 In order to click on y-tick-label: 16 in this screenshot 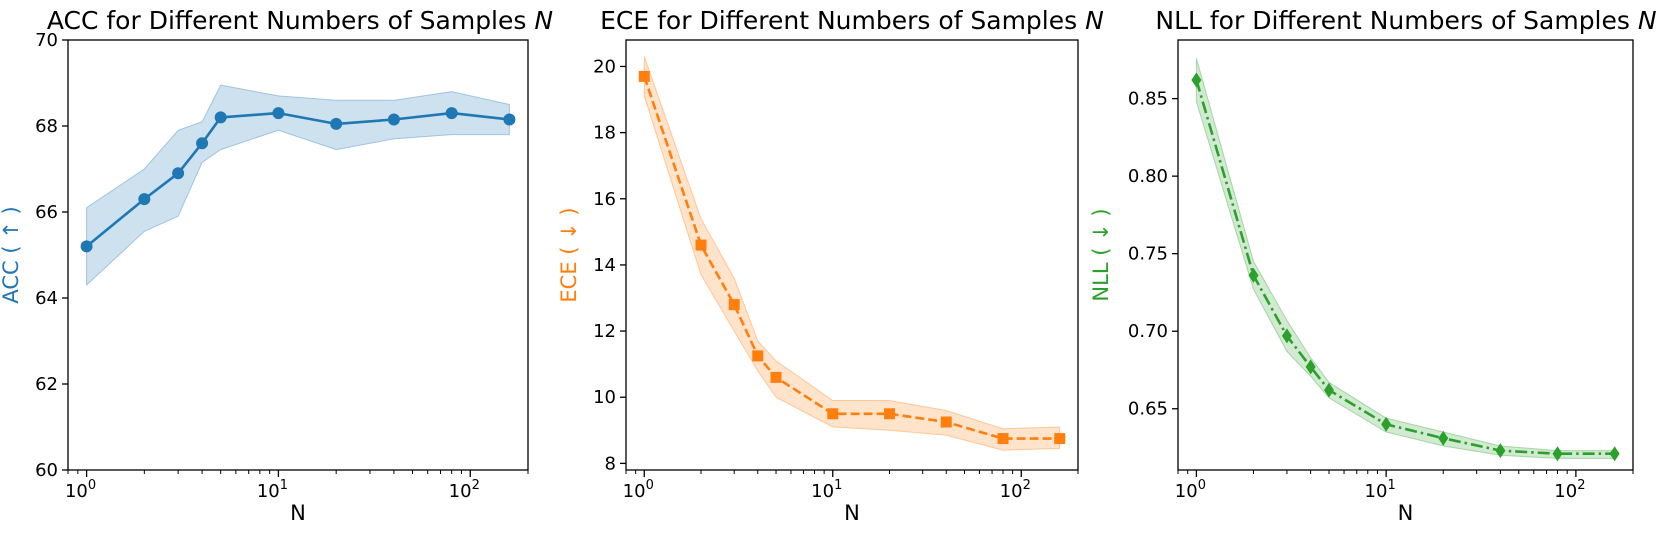, I will do `click(604, 199)`.